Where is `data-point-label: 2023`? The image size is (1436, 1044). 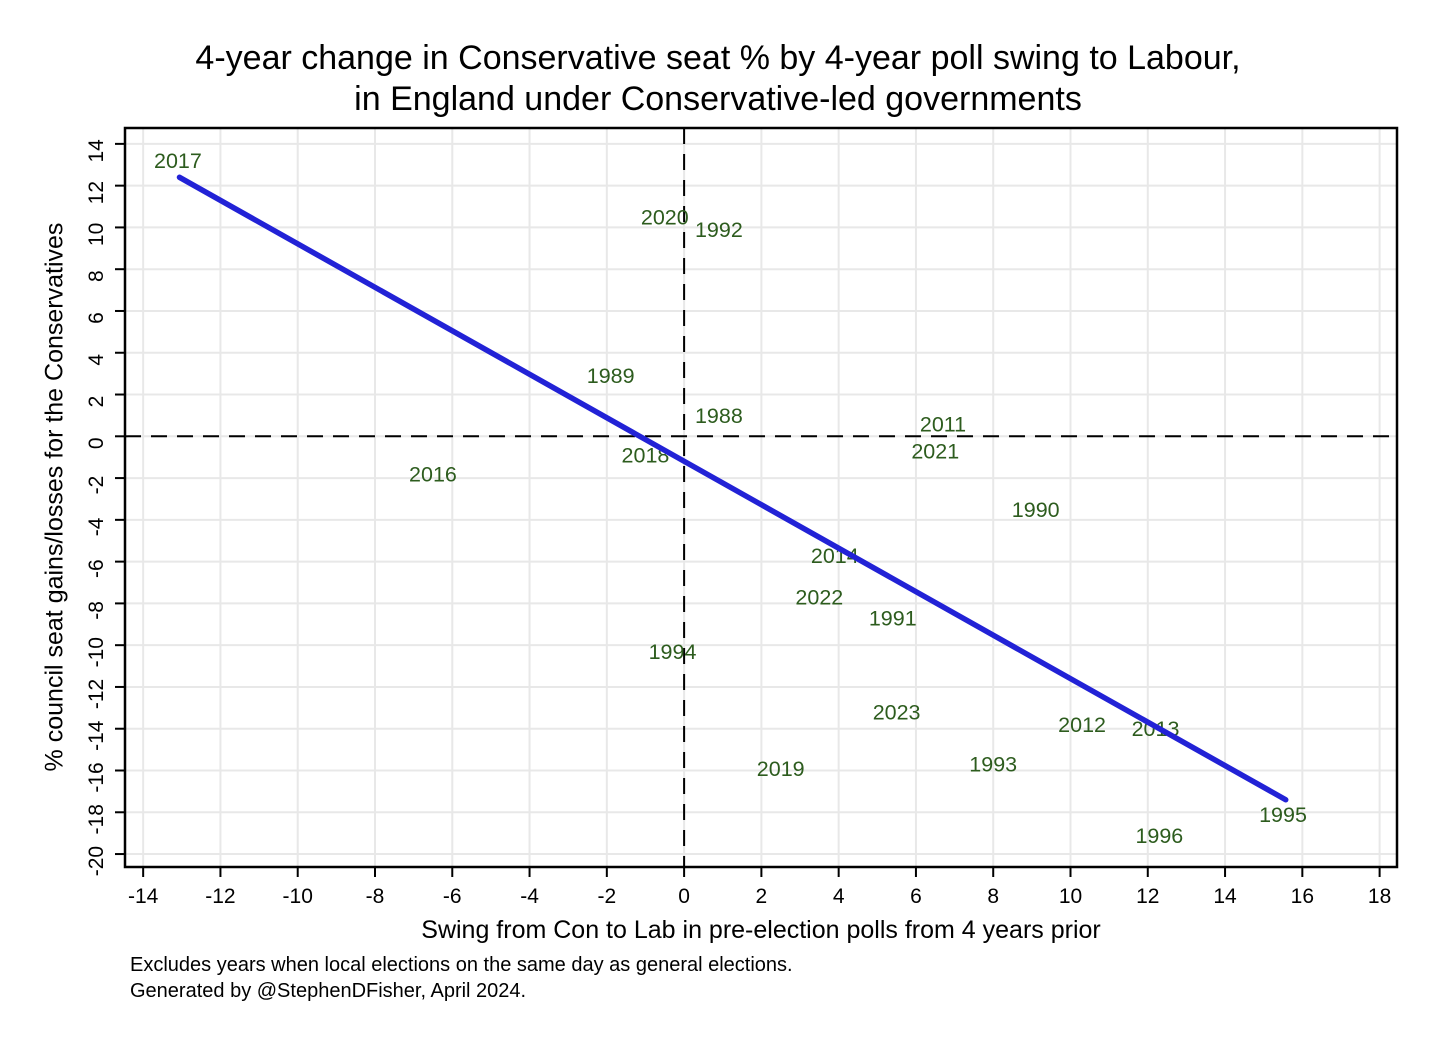 data-point-label: 2023 is located at coordinates (897, 713).